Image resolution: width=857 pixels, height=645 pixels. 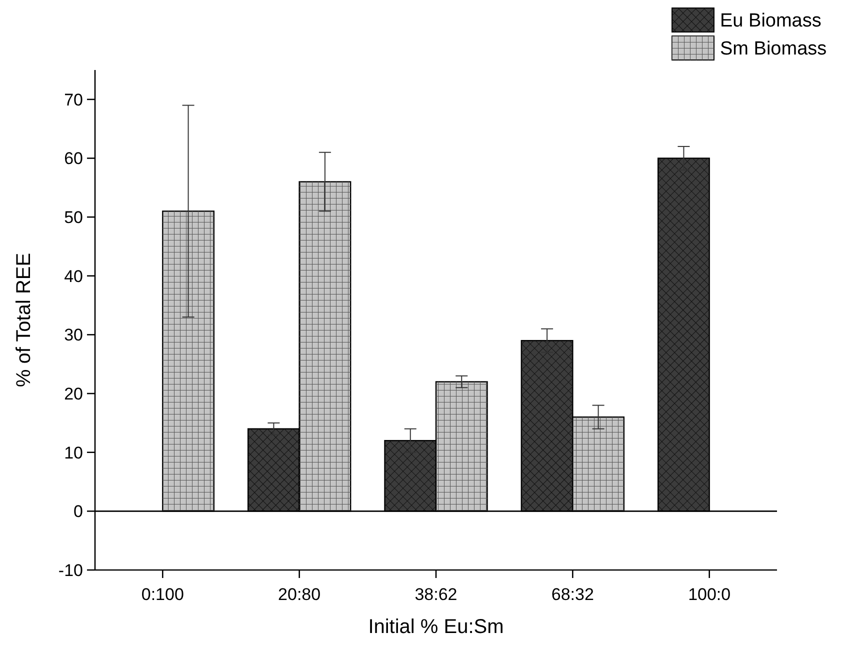 What do you see at coordinates (771, 21) in the screenshot?
I see `legend-label: Eu Biomass` at bounding box center [771, 21].